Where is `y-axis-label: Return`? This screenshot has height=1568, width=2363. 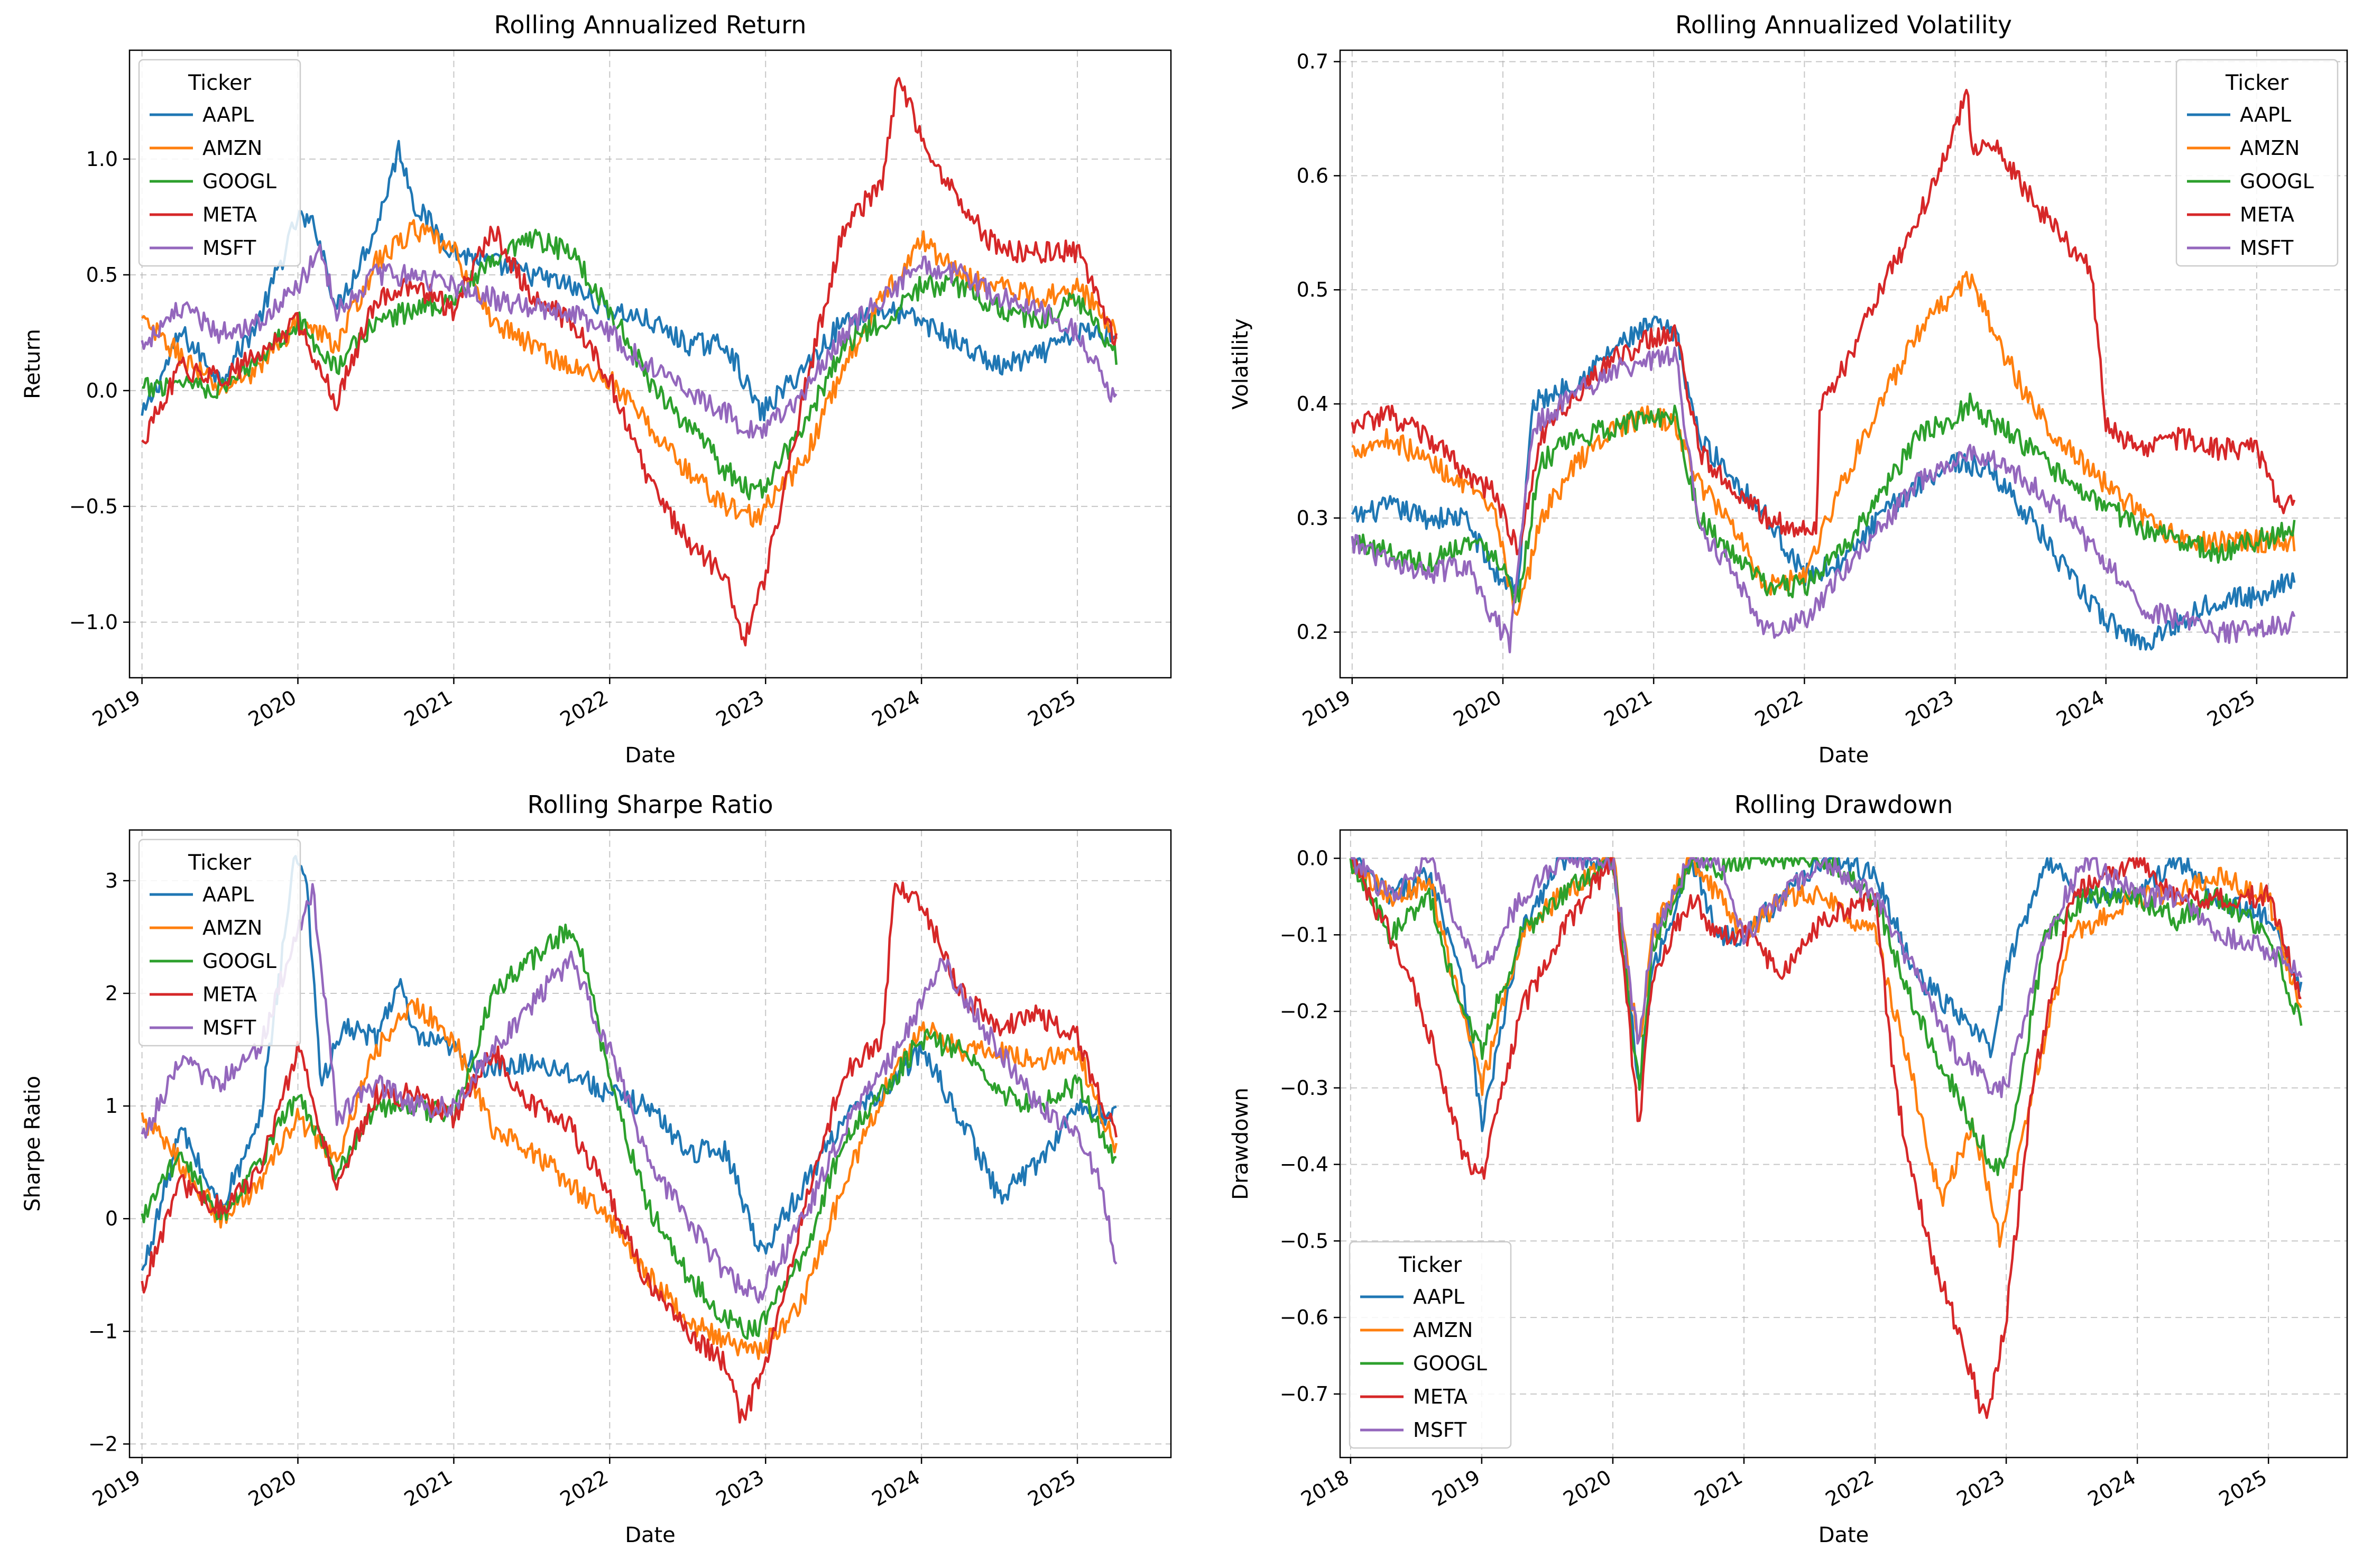
y-axis-label: Return is located at coordinates (33, 364).